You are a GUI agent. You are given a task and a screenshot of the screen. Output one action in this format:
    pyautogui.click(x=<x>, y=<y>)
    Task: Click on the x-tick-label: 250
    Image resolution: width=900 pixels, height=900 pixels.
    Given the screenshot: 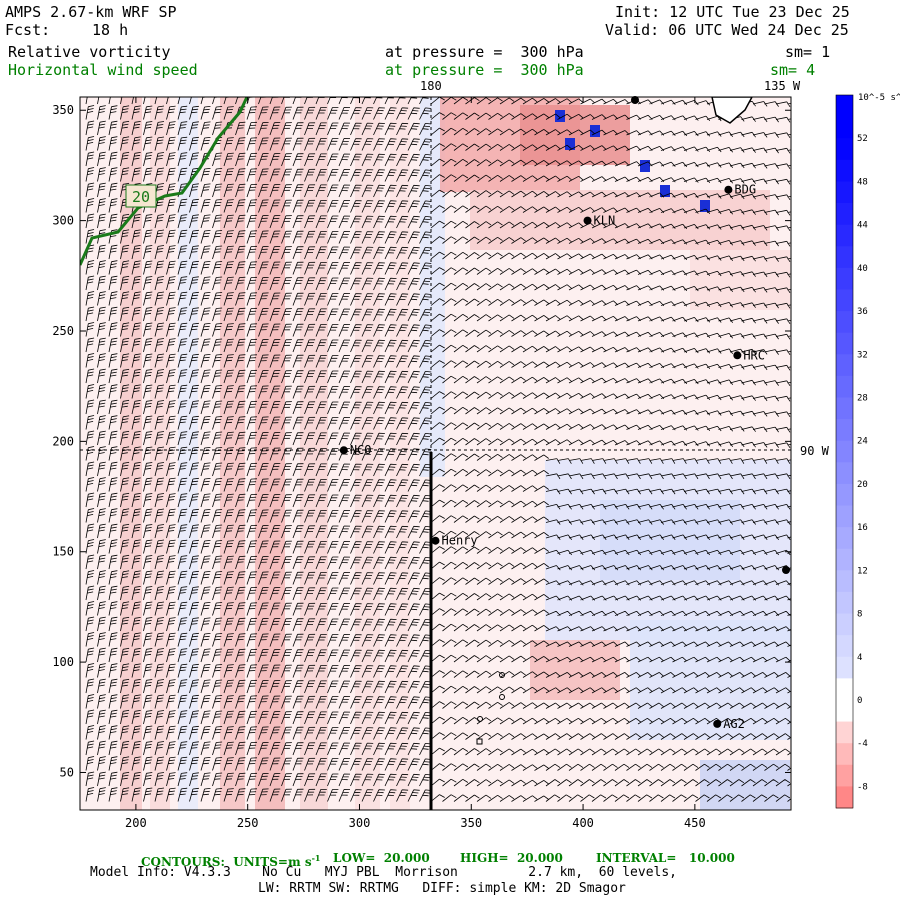 What is the action you would take?
    pyautogui.click(x=248, y=823)
    